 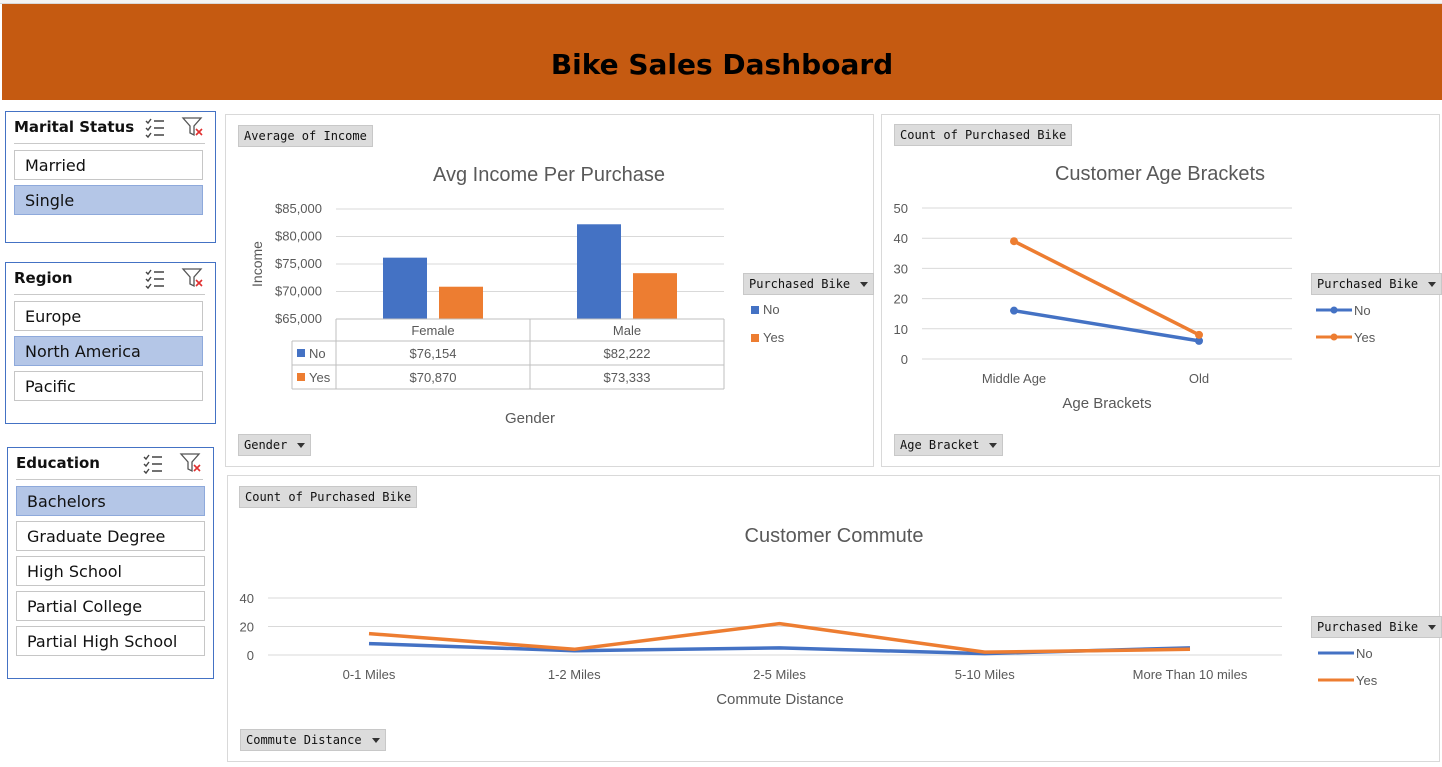 What do you see at coordinates (1014, 378) in the screenshot?
I see `x-category-label: Middle Age` at bounding box center [1014, 378].